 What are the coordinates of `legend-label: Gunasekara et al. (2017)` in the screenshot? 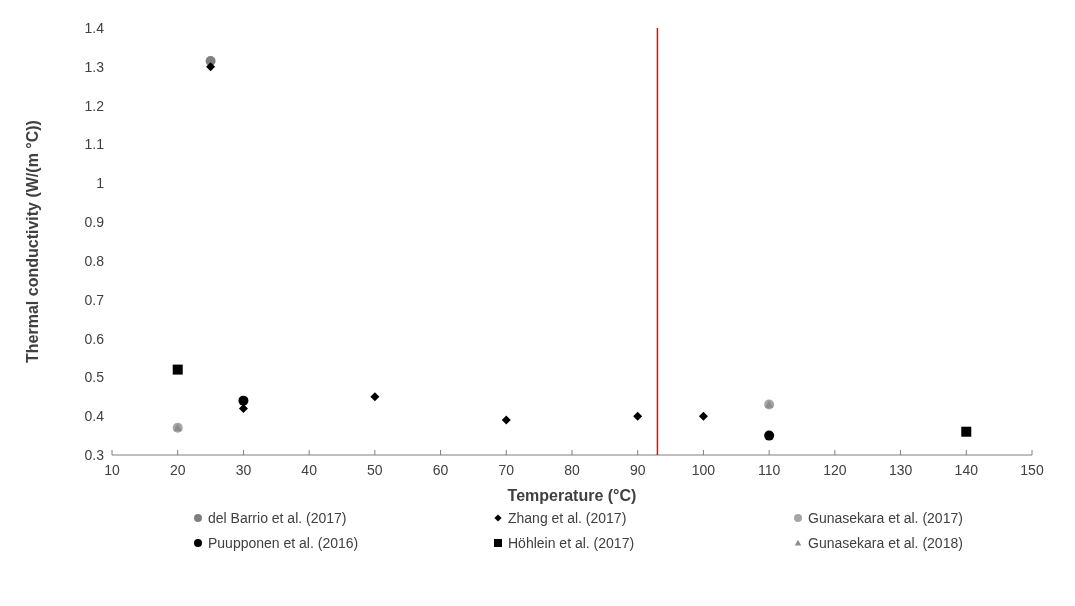 It's located at (885, 518).